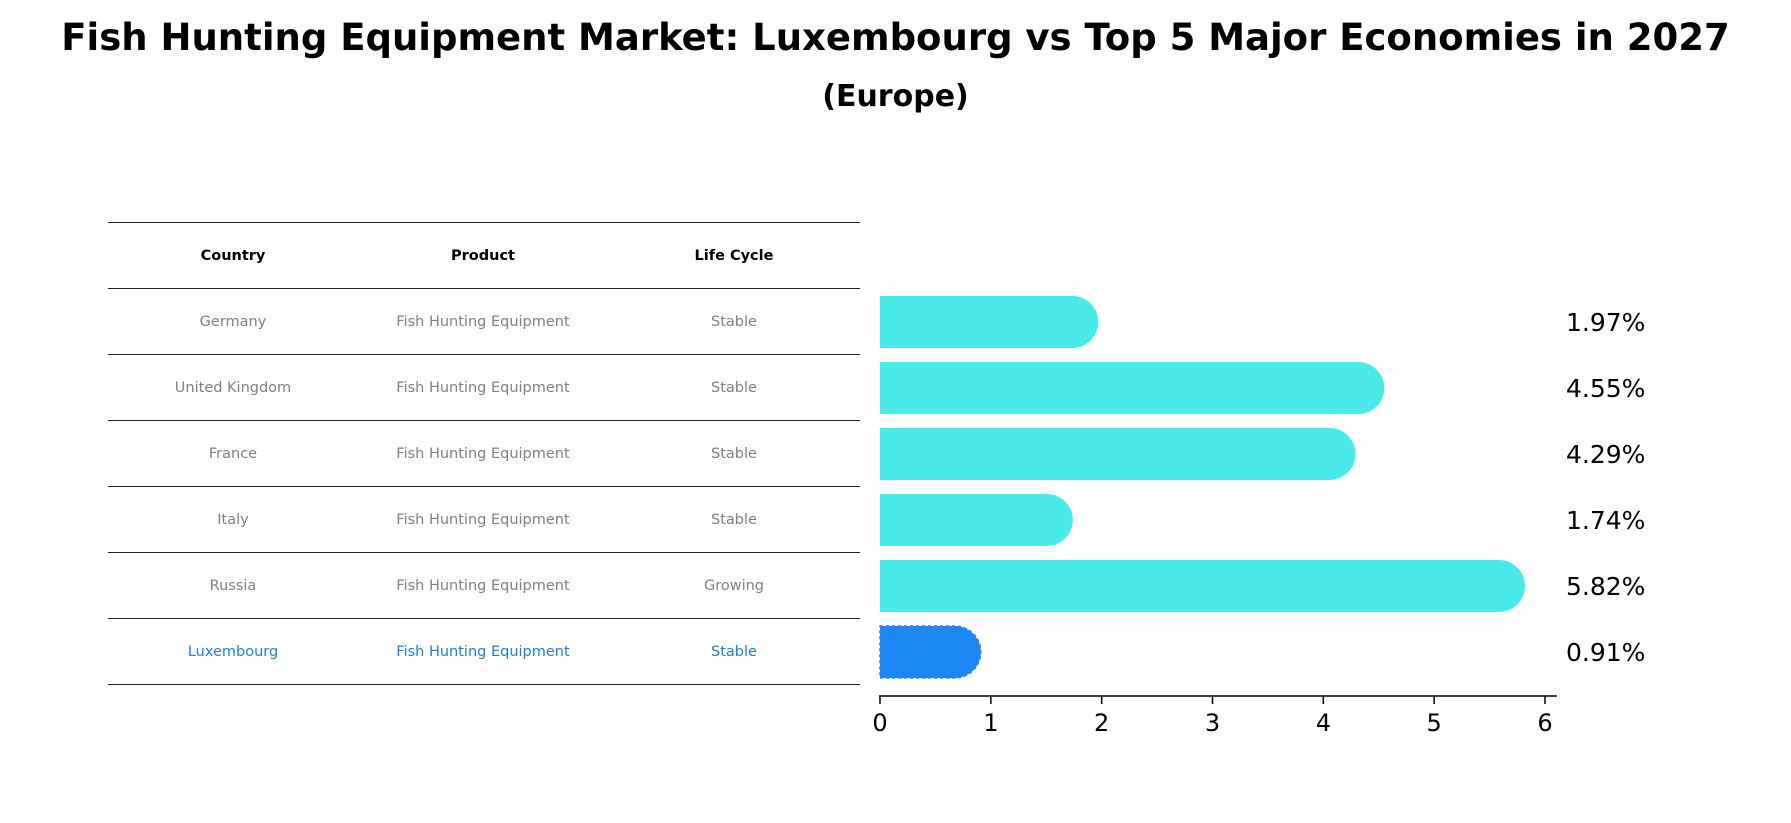  I want to click on country-cell: Germany, so click(233, 321).